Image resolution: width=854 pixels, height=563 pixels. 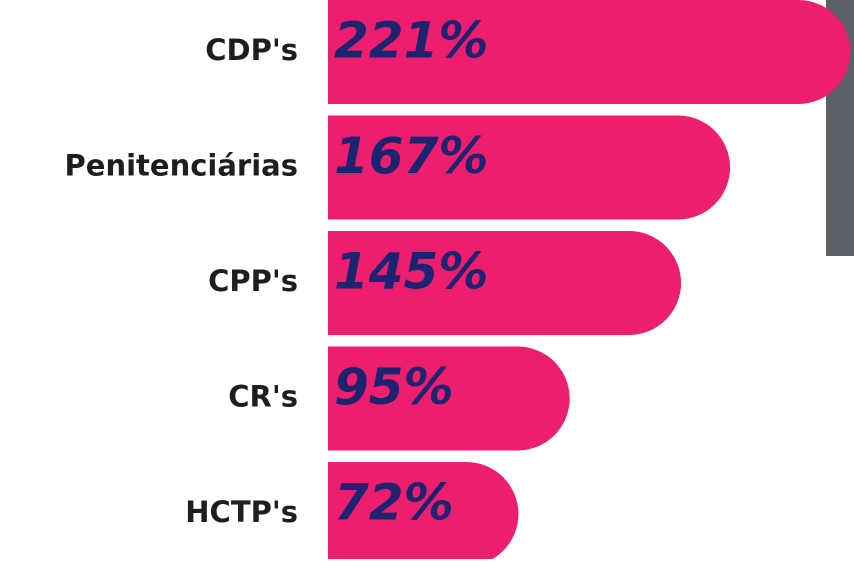 What do you see at coordinates (263, 397) in the screenshot?
I see `category-label: CR's` at bounding box center [263, 397].